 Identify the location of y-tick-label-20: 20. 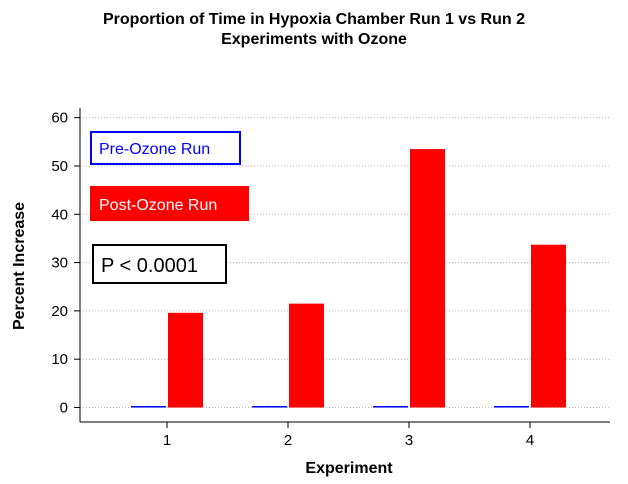
(59, 311).